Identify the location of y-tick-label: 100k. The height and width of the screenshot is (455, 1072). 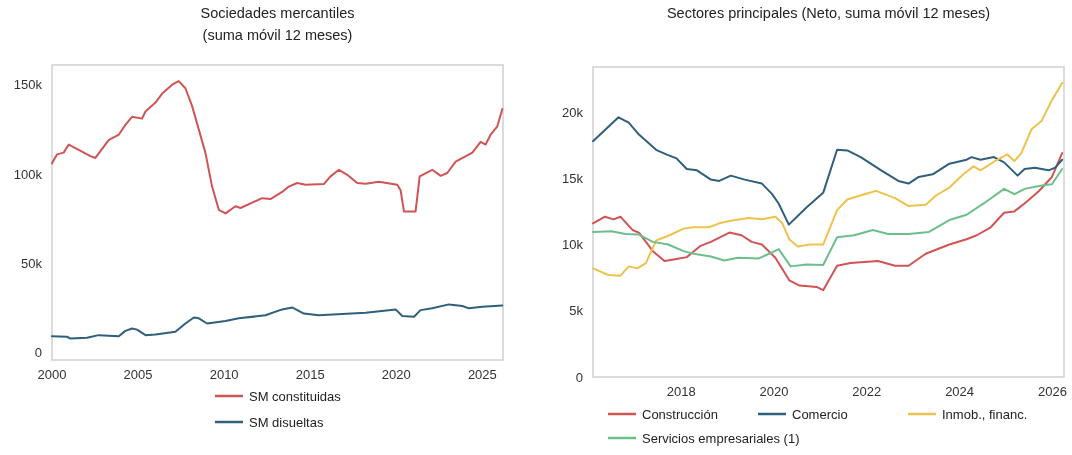
(28, 174).